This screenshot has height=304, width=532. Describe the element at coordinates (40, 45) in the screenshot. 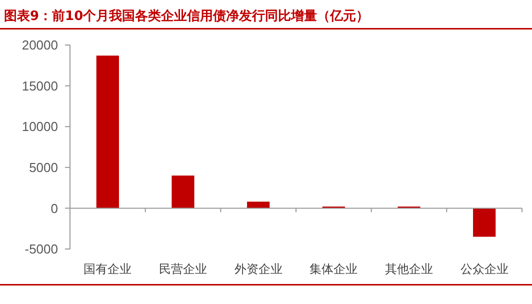

I see `y-tick-label: 20000` at that location.